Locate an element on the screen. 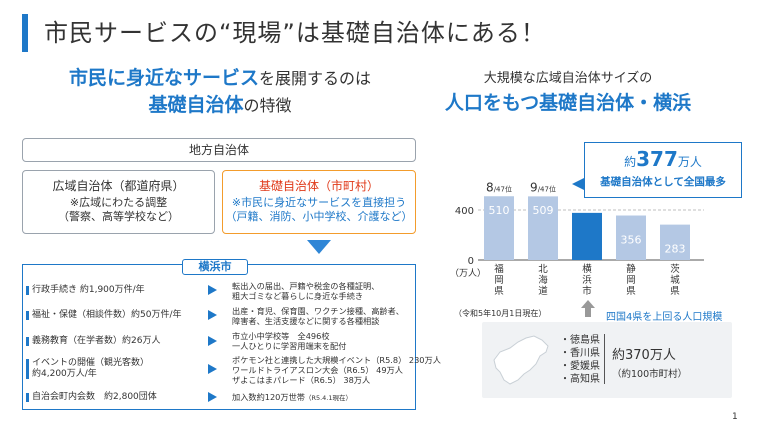 This screenshot has width=768, height=432. row-1-right-line2: 粗大ゴミなど暮らしに身近な手続き is located at coordinates (298, 296).